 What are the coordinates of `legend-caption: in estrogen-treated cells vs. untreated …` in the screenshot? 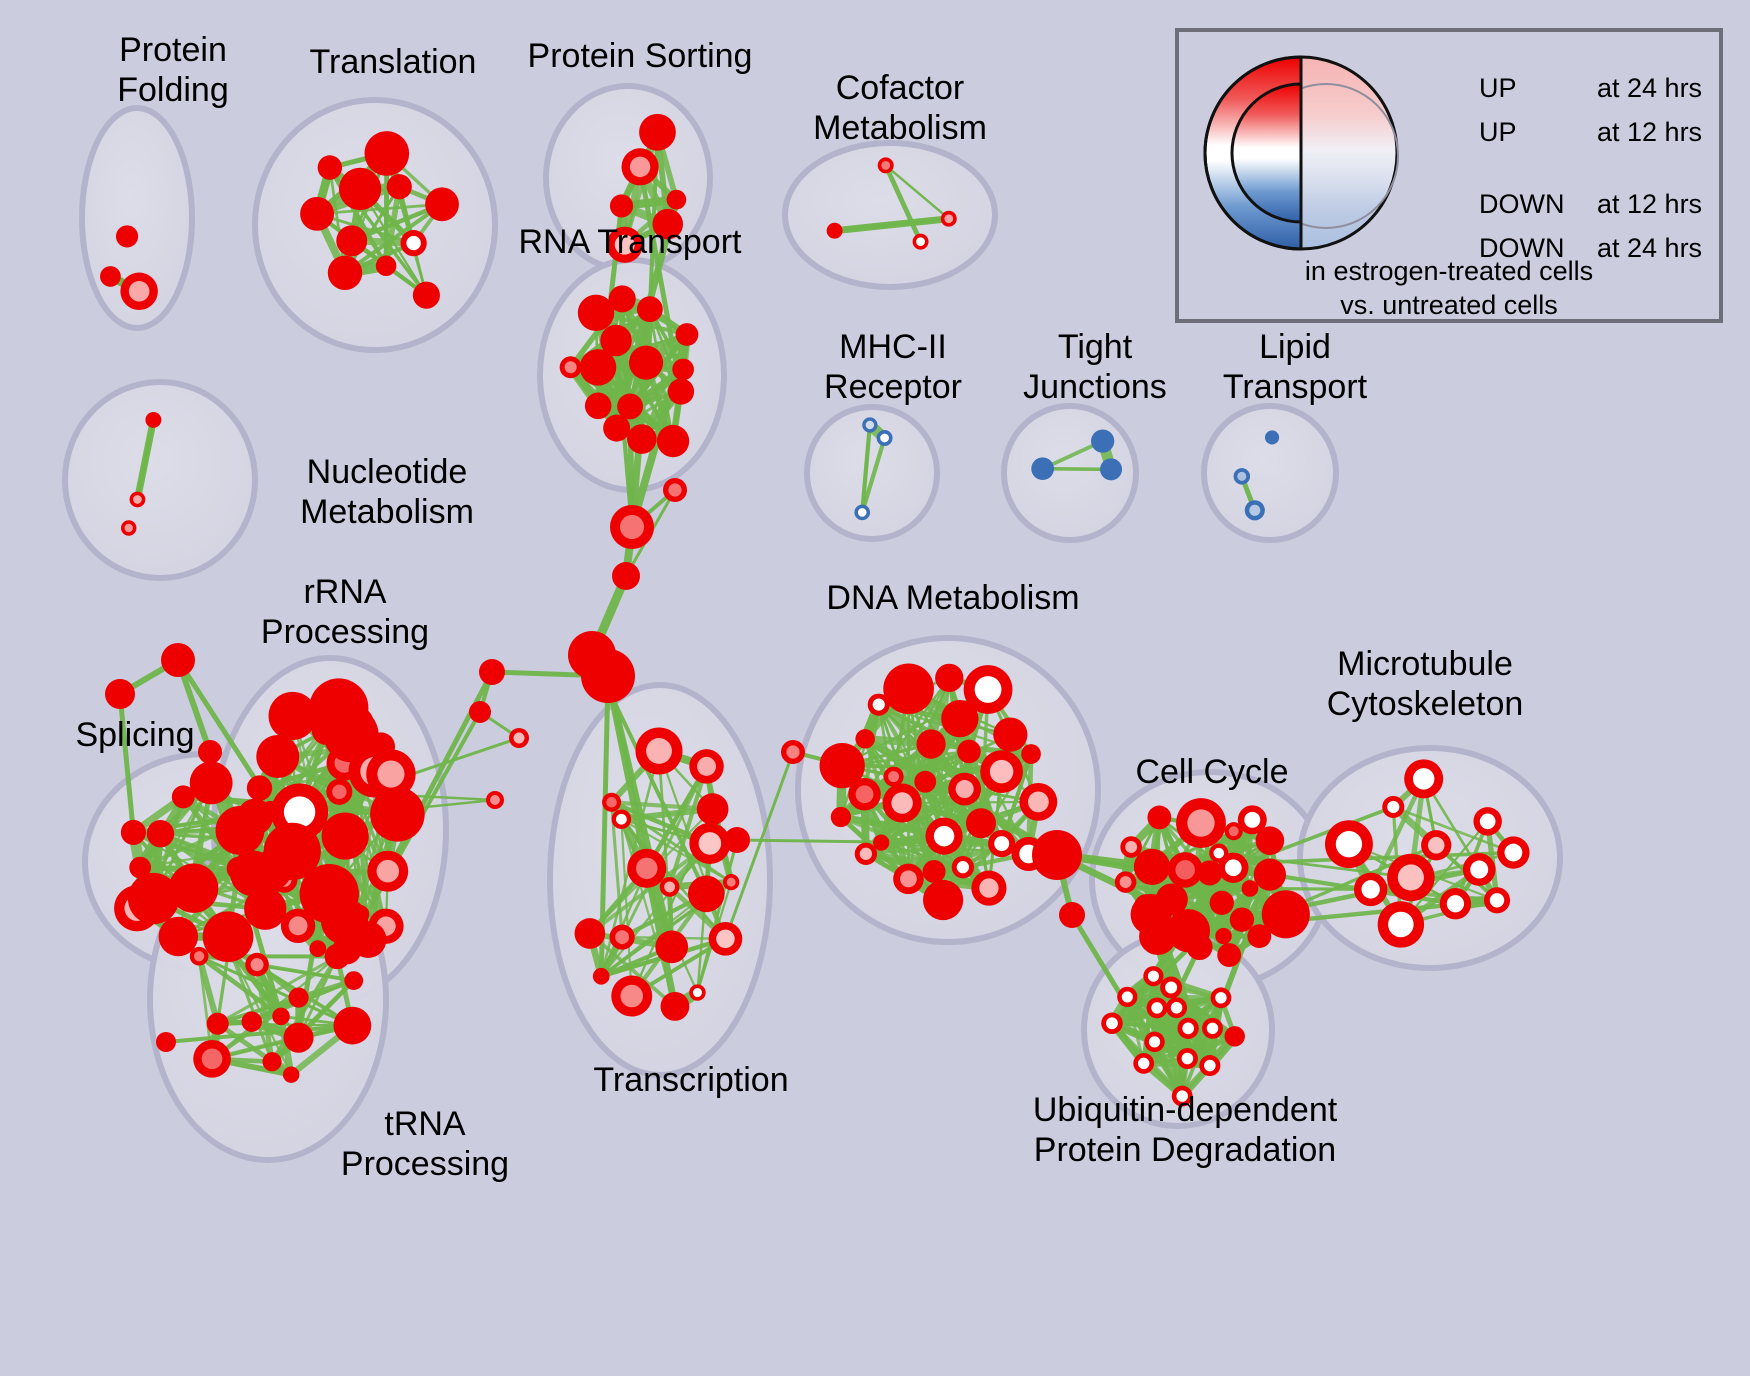 It's located at (1449, 288).